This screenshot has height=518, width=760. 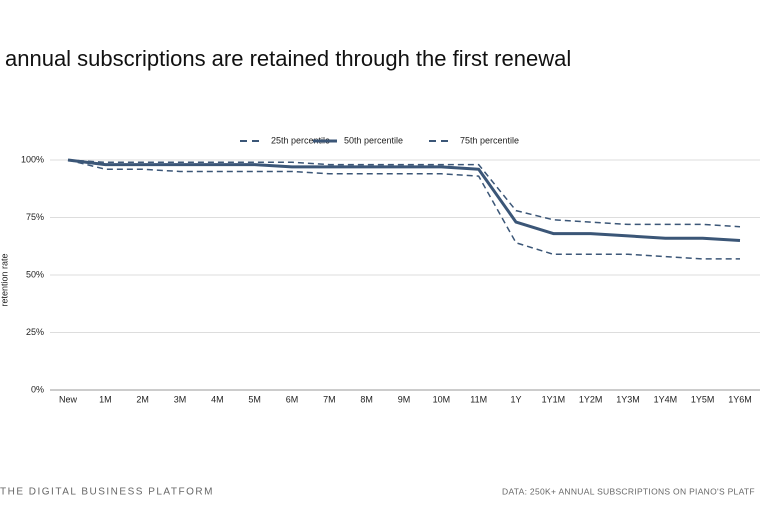 What do you see at coordinates (105, 399) in the screenshot?
I see `x-tick-label: 1M` at bounding box center [105, 399].